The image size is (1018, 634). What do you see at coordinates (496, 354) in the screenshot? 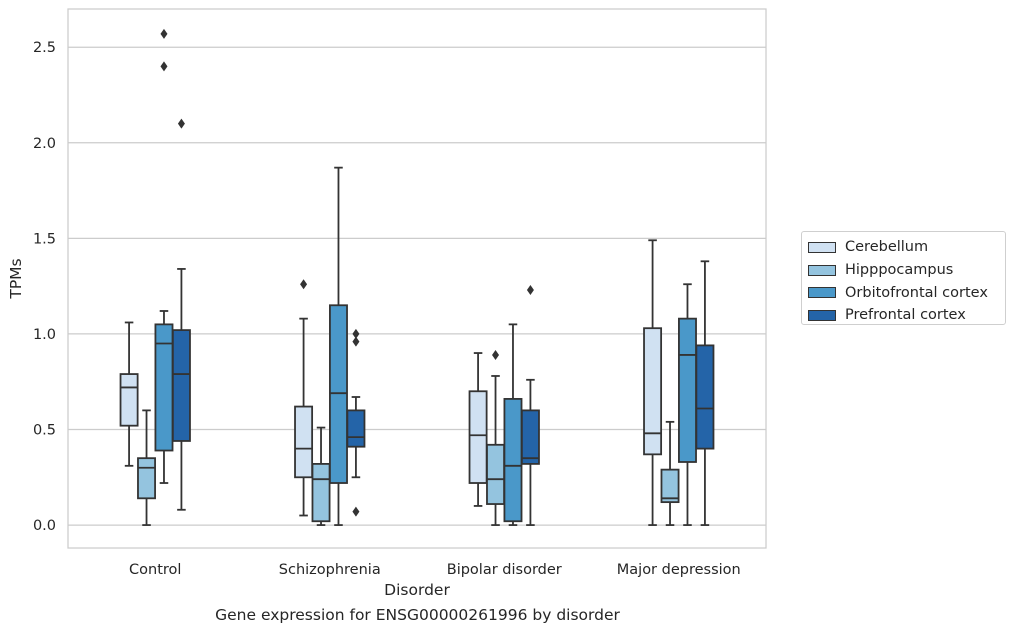
I see `outlier-bipolar-disorder-hipppocampus` at bounding box center [496, 354].